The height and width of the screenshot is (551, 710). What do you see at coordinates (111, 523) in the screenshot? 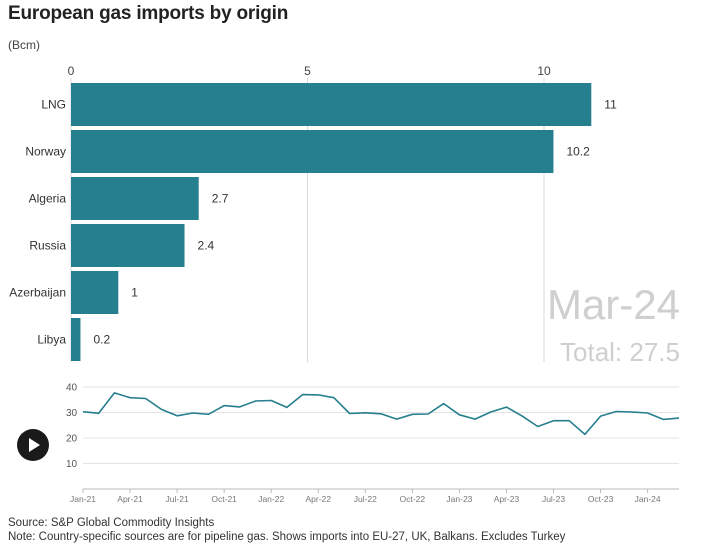
I see `source-text: Source: S&P Global Commodity Insights` at bounding box center [111, 523].